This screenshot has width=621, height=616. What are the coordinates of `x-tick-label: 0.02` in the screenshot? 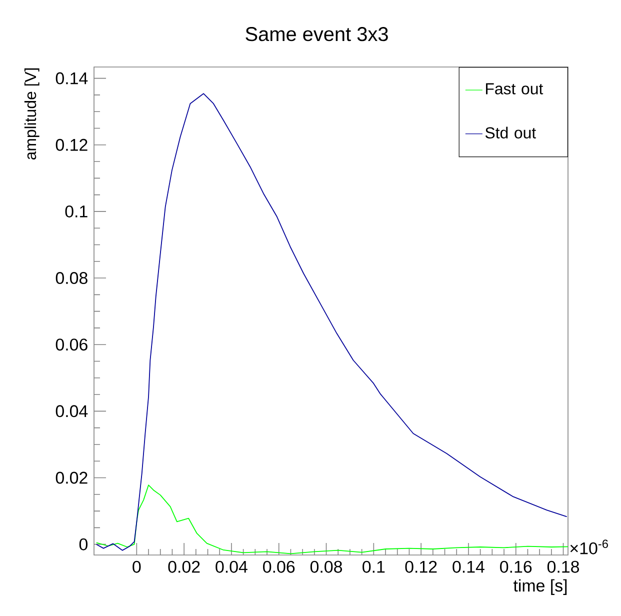 It's located at (184, 566).